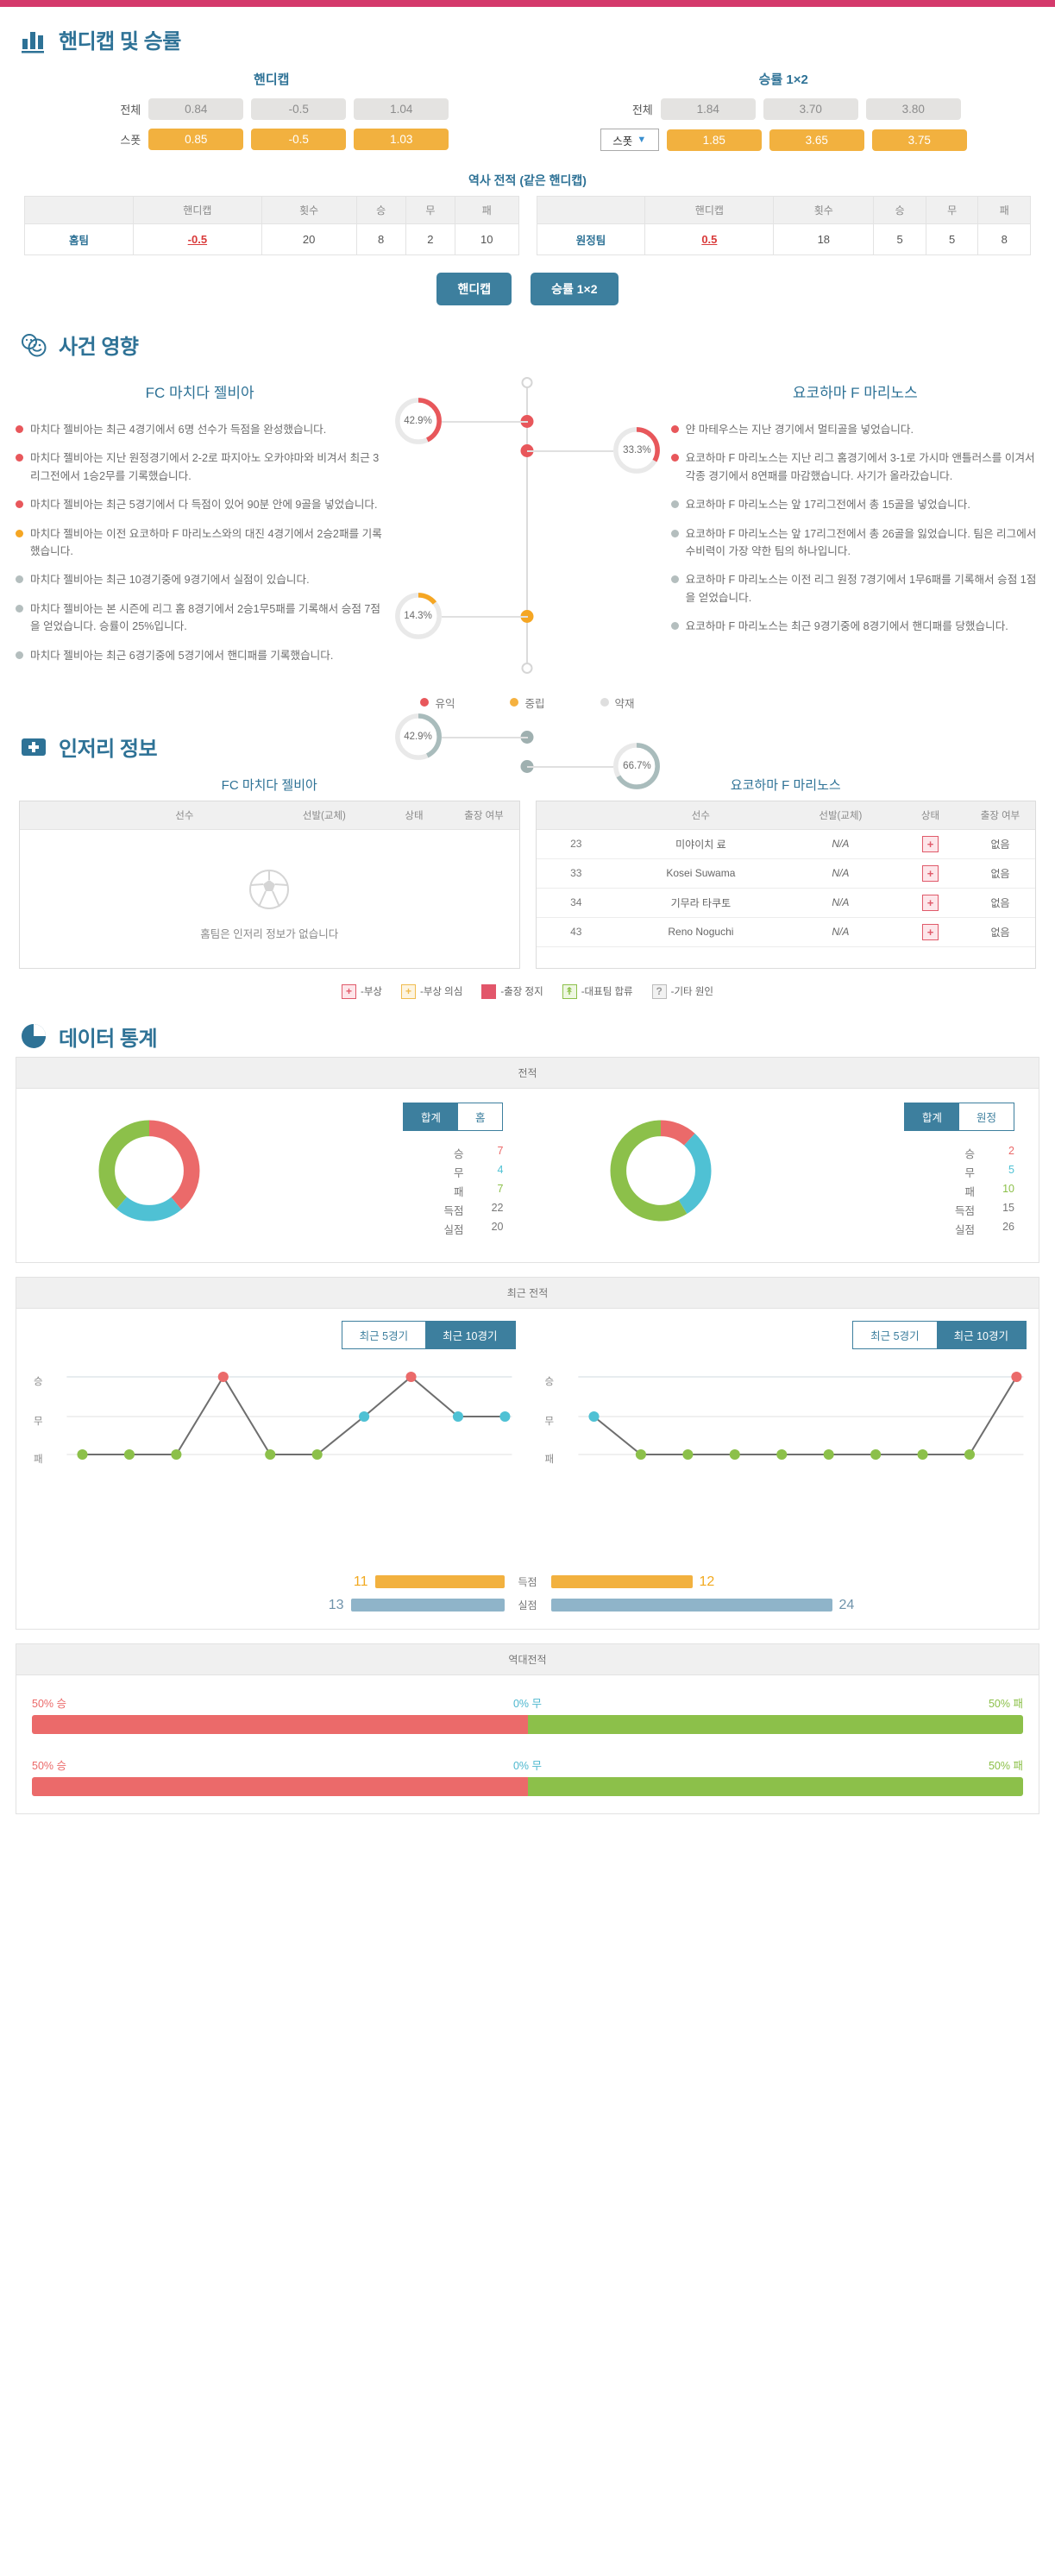  What do you see at coordinates (454, 1210) in the screenshot?
I see `stat-key: 득점` at bounding box center [454, 1210].